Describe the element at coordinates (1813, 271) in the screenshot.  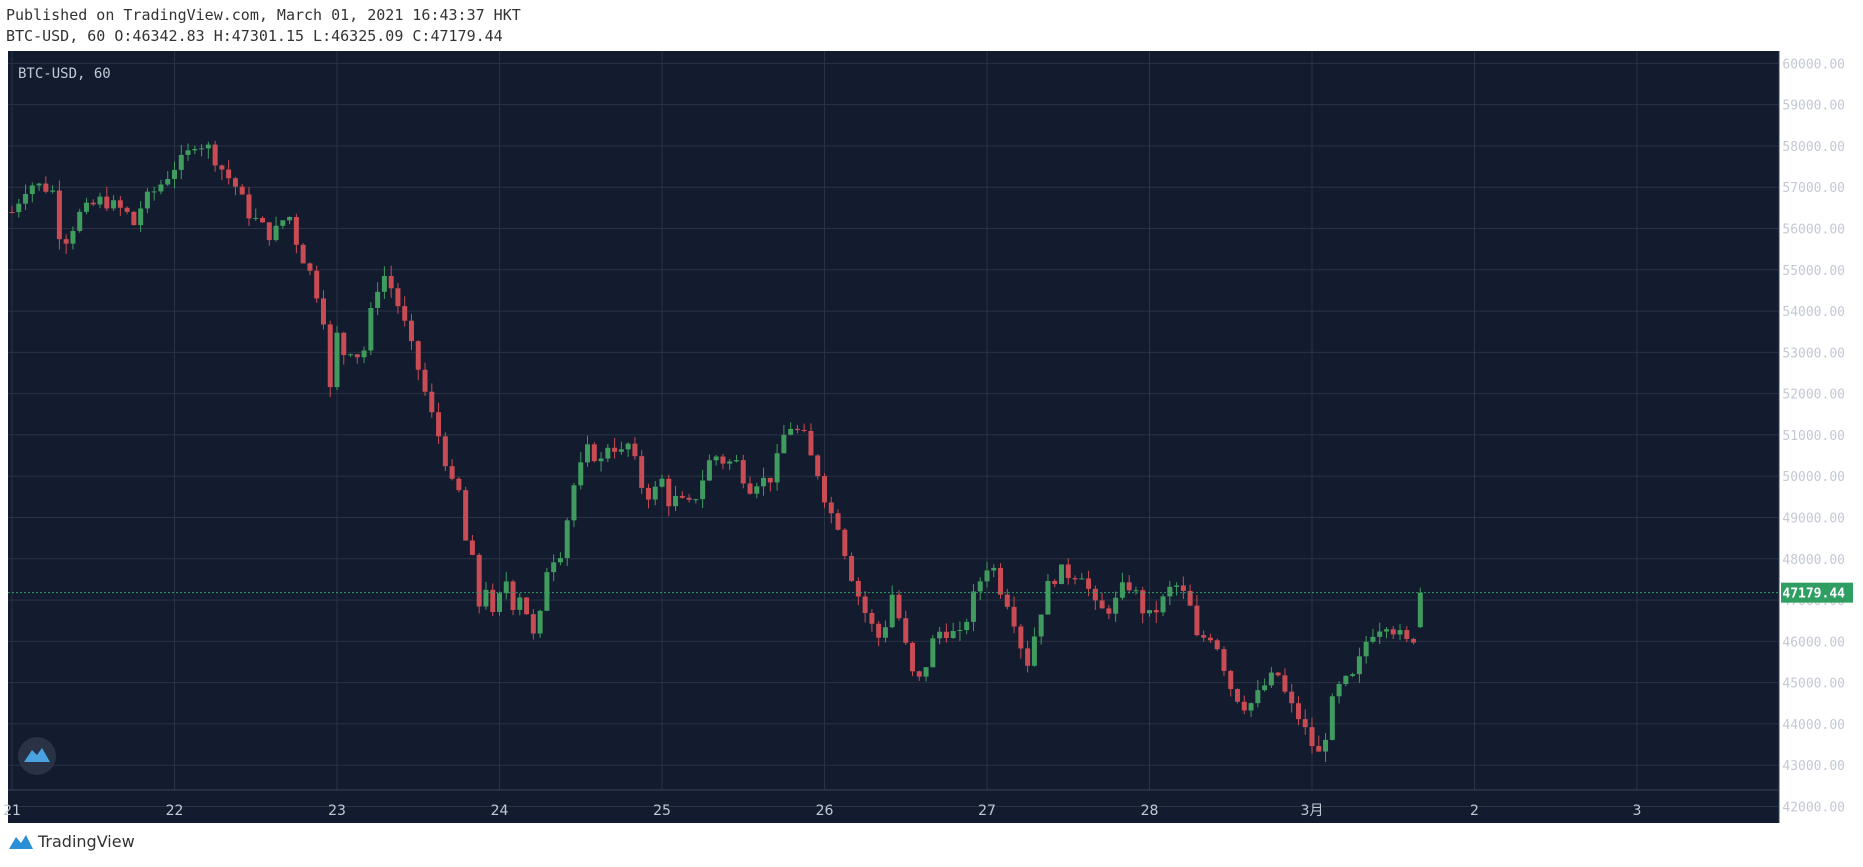
I see `y-tick-label: 55000.00` at that location.